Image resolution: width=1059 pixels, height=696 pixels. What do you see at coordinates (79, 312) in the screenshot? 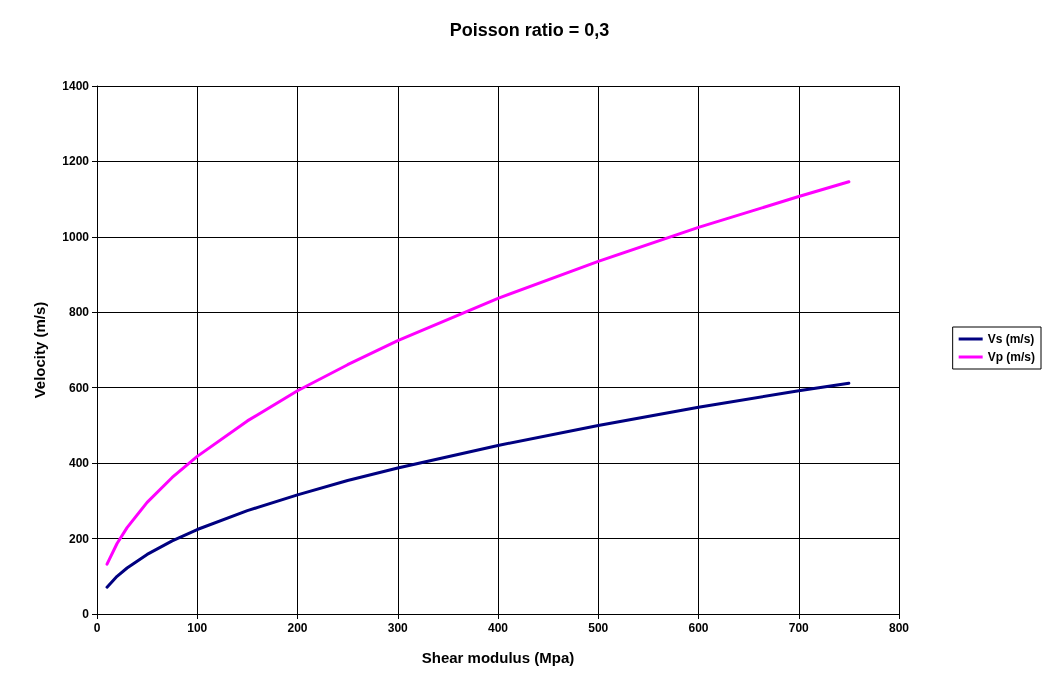
I see `y-tick-label: 800` at bounding box center [79, 312].